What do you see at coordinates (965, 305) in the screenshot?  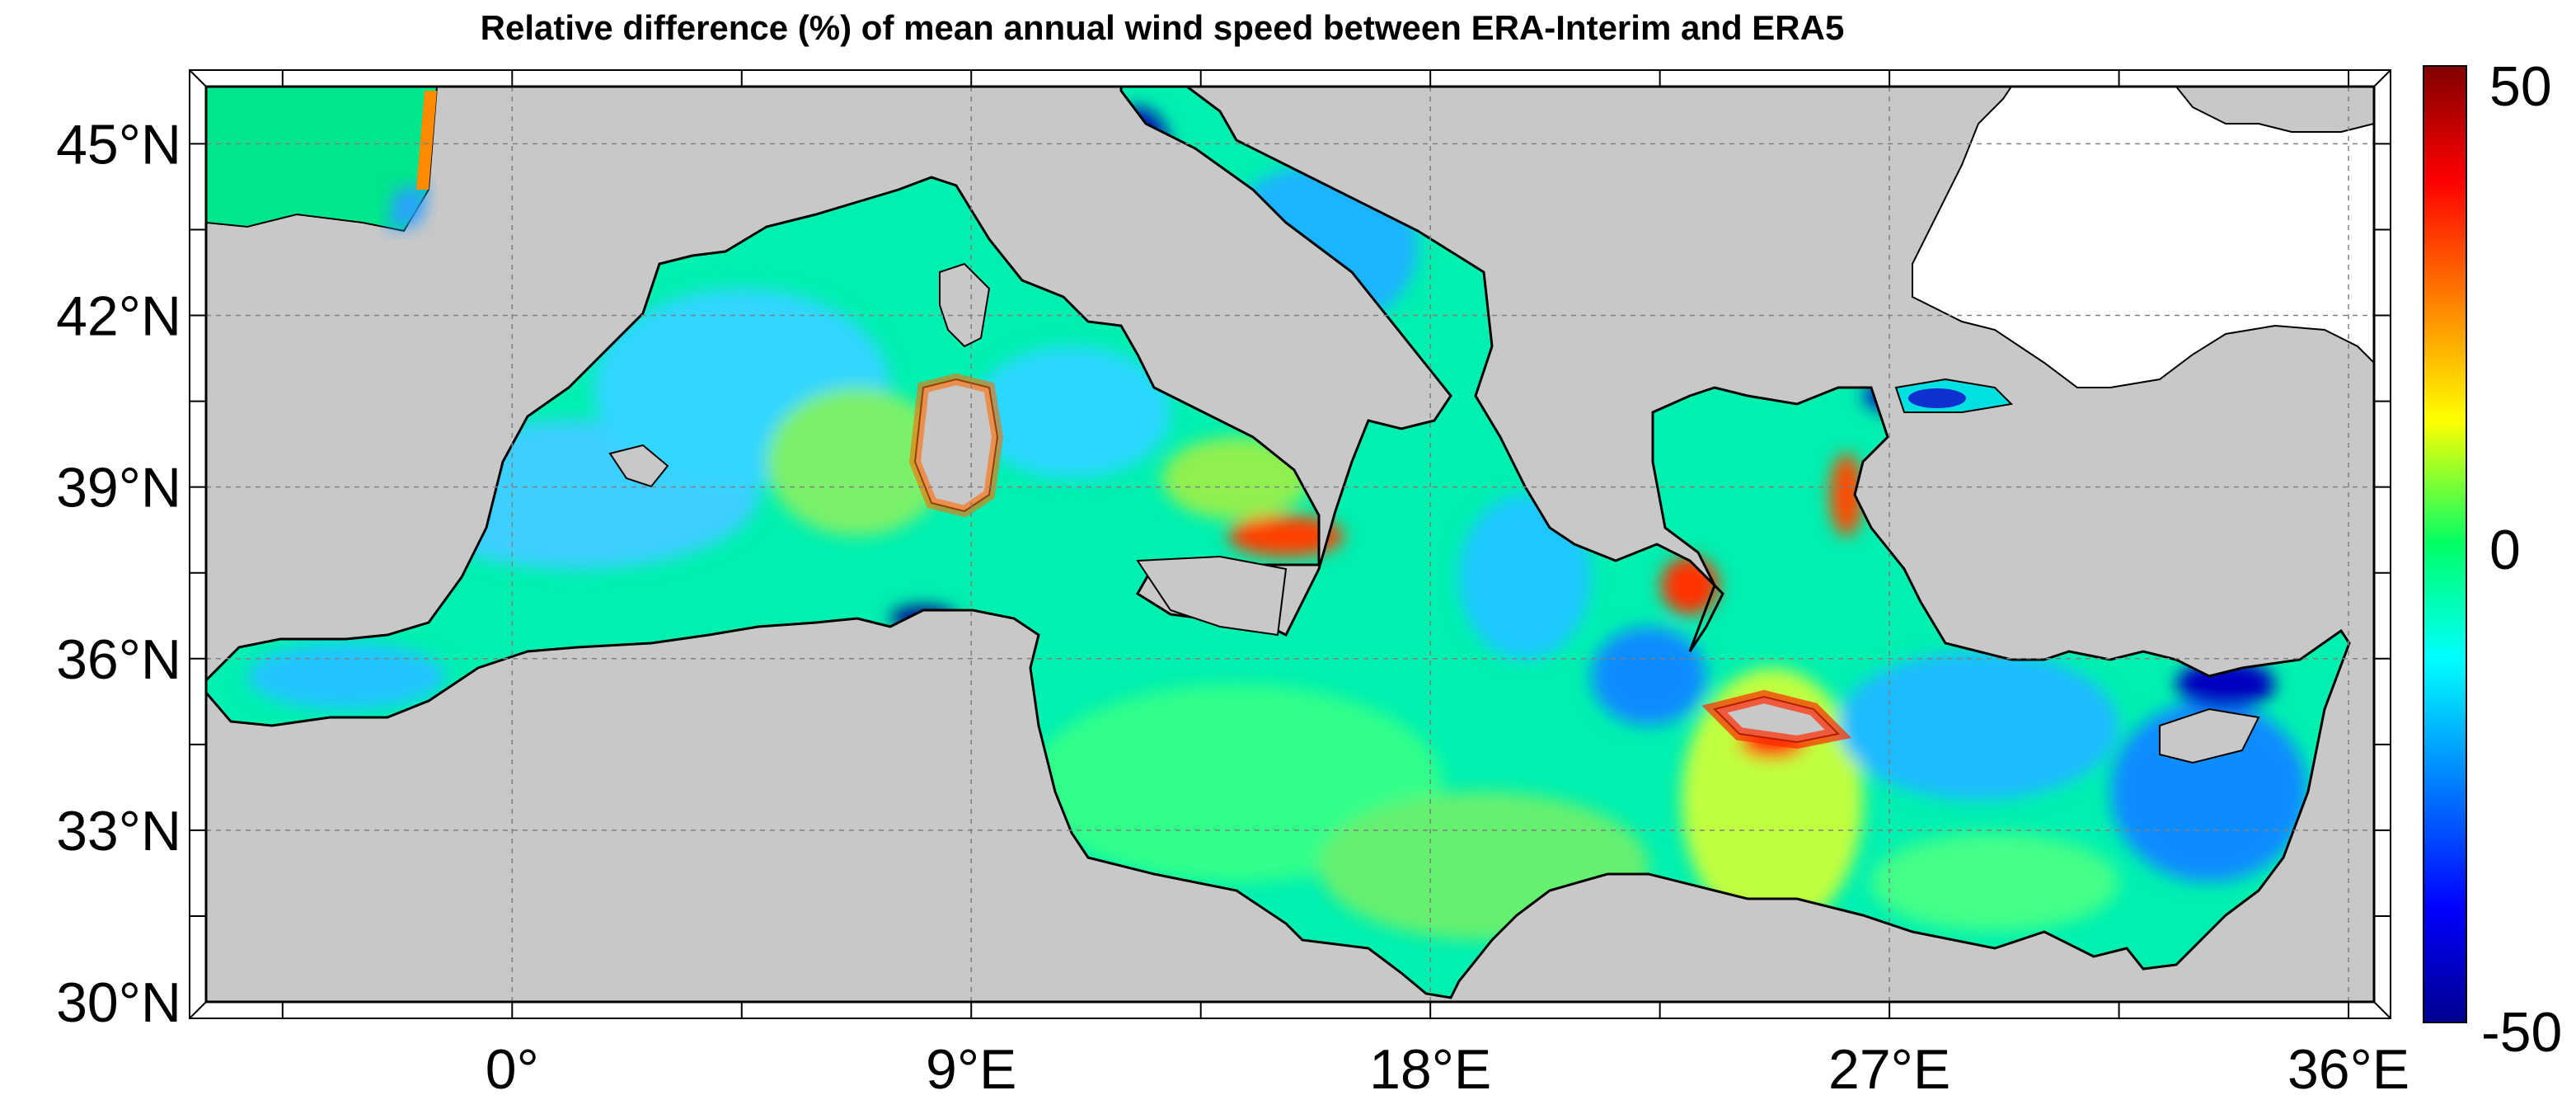 I see `corsica-island` at bounding box center [965, 305].